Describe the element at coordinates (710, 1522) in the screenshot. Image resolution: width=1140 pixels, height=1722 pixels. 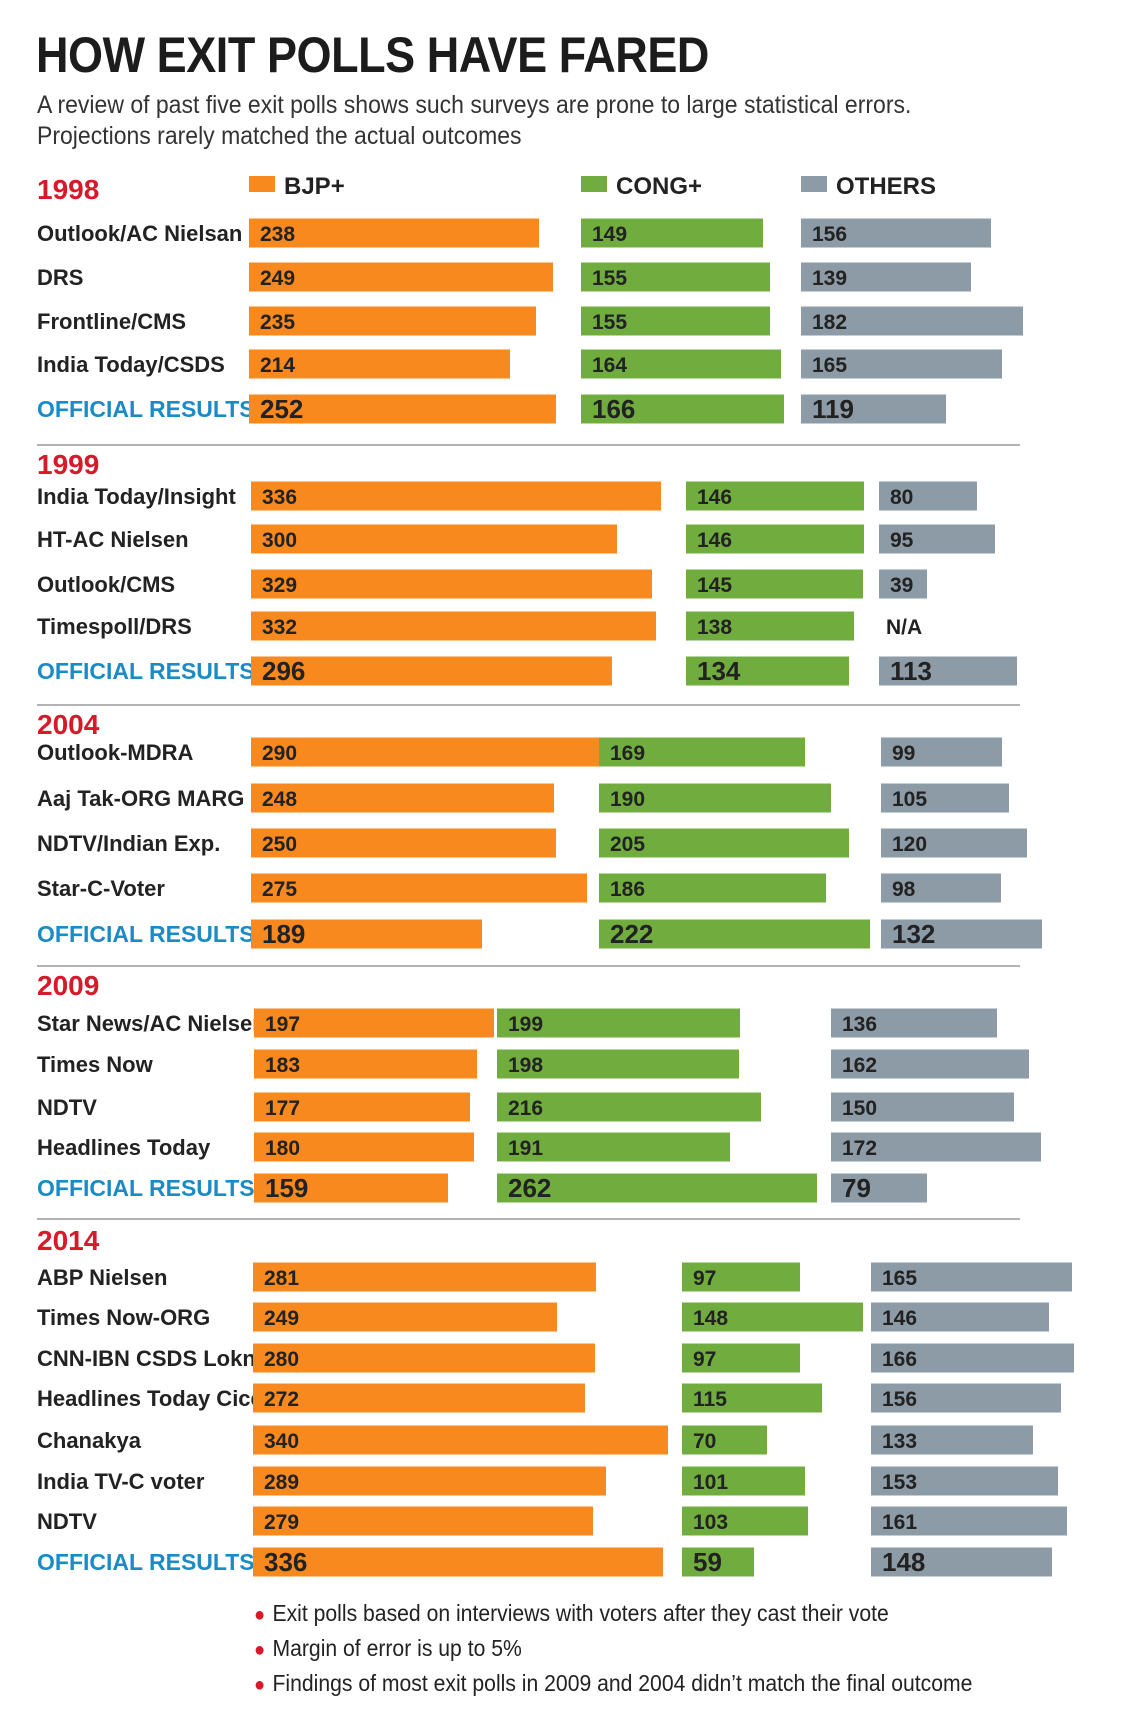
I see `value-label-cong: 103` at that location.